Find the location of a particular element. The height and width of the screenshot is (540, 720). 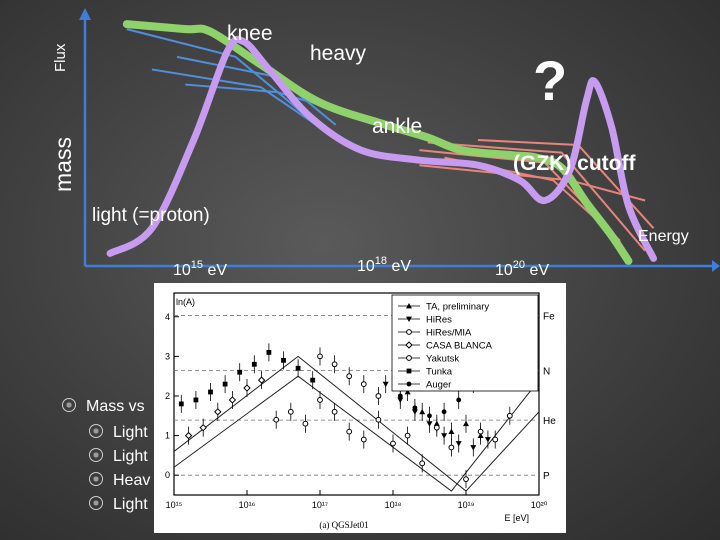

bullet-main: Mass vs is located at coordinates (103, 407).